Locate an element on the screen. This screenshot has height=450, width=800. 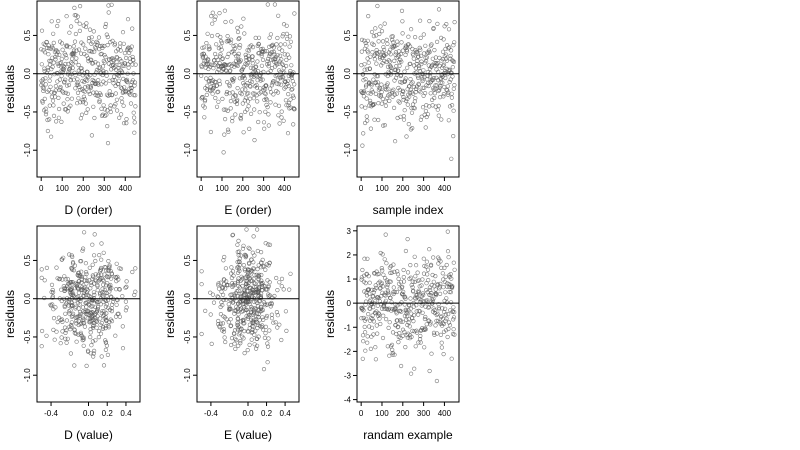
y-axis-title: residuals is located at coordinates (10, 89).